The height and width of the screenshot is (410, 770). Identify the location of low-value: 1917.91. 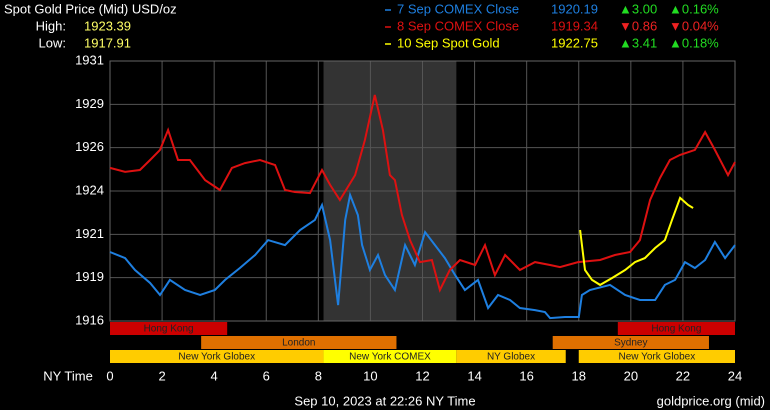
(107, 42).